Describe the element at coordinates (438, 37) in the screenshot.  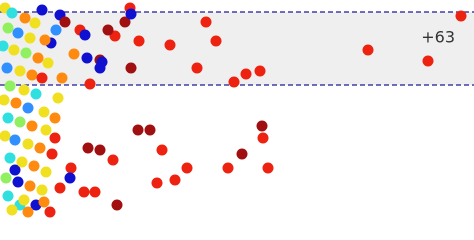
I see `annotation: +63` at that location.